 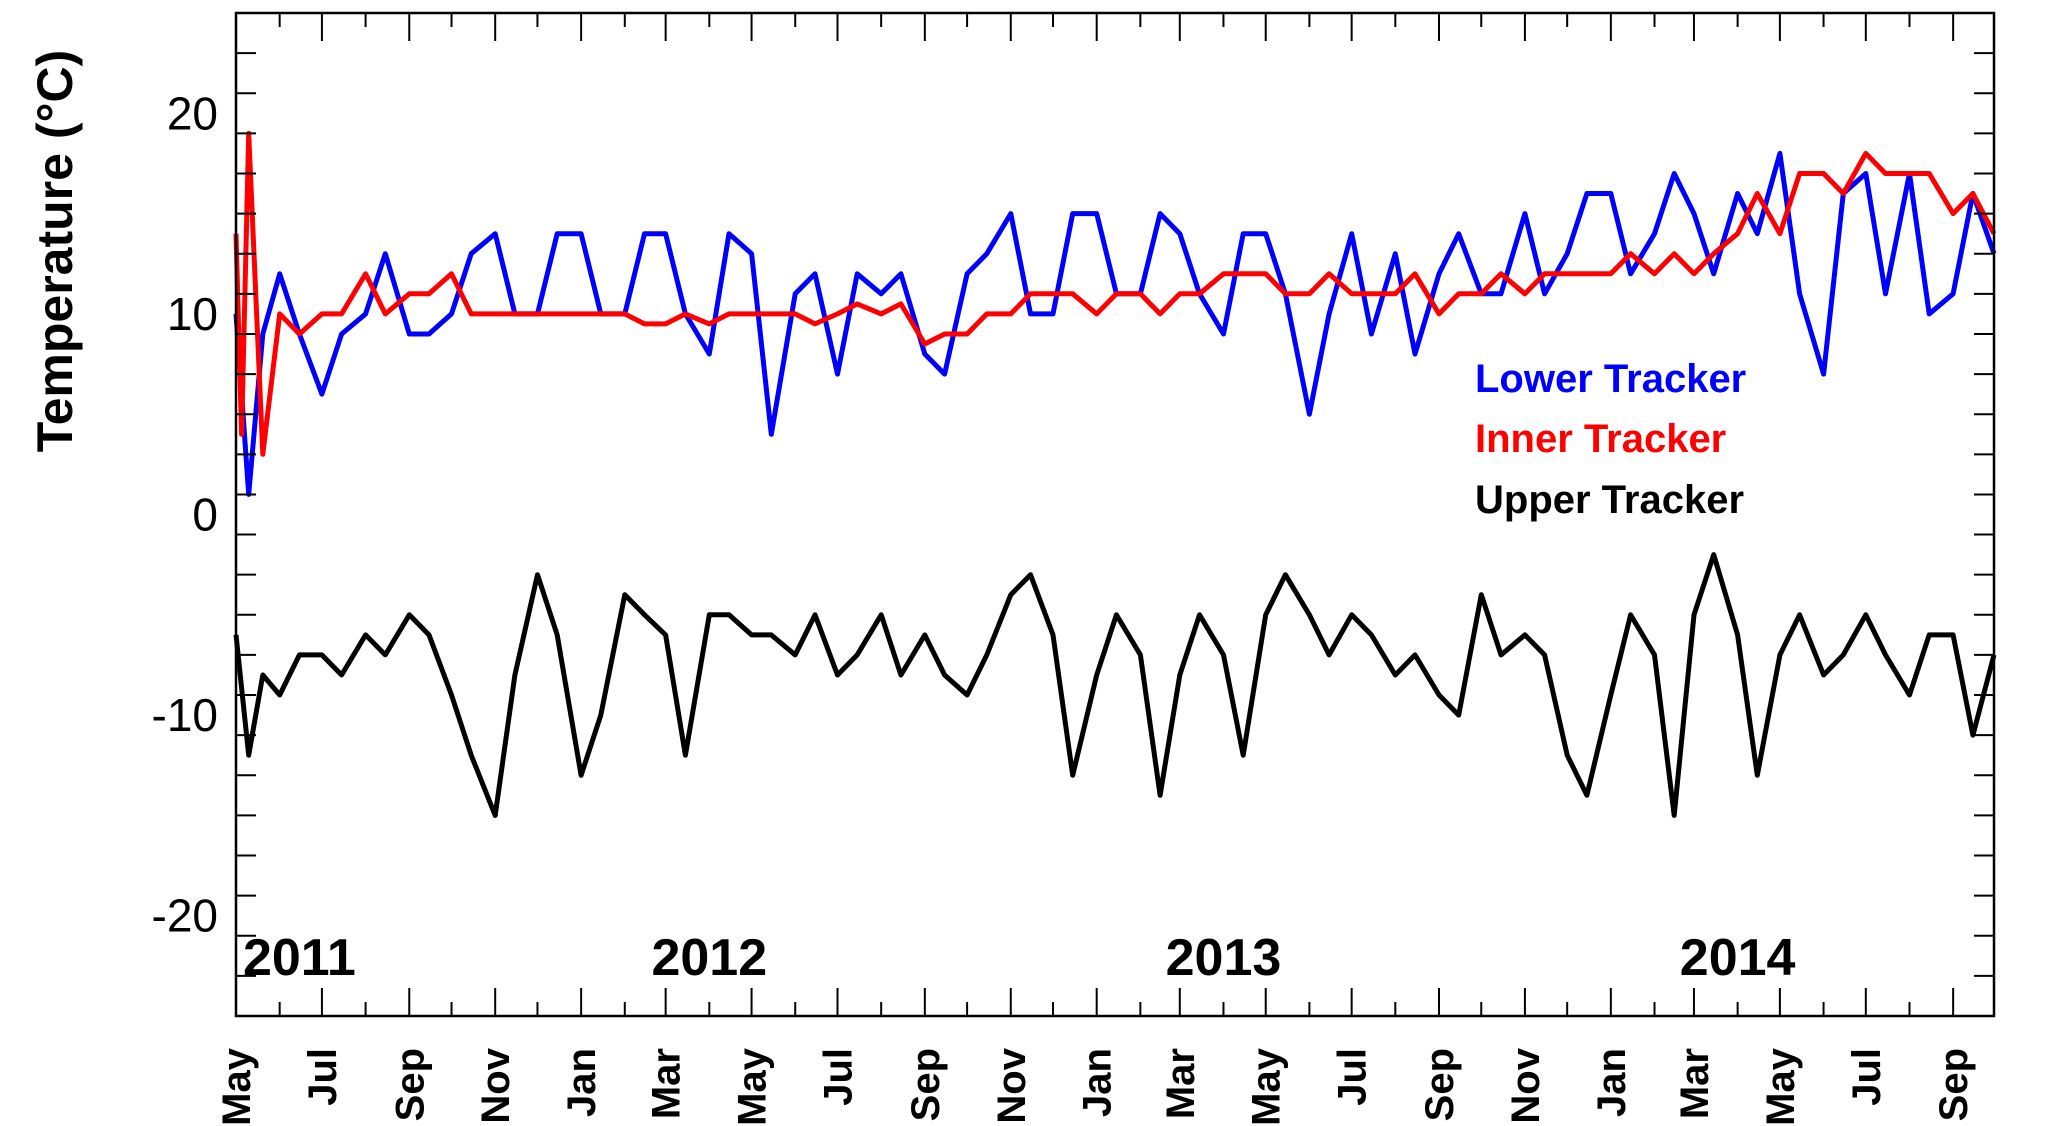 What do you see at coordinates (192, 314) in the screenshot?
I see `y-tick-label: 10` at bounding box center [192, 314].